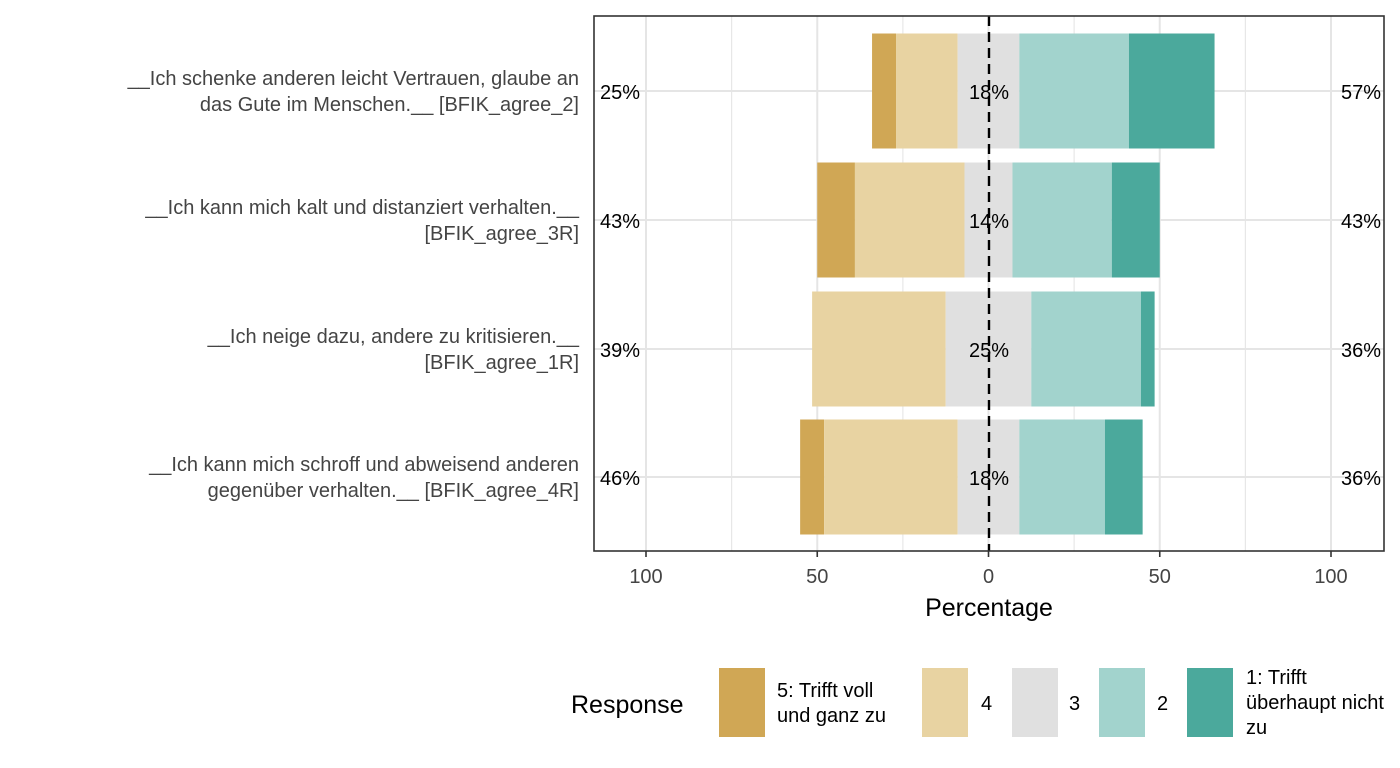  I want to click on left-percent-label: 43%, so click(620, 222).